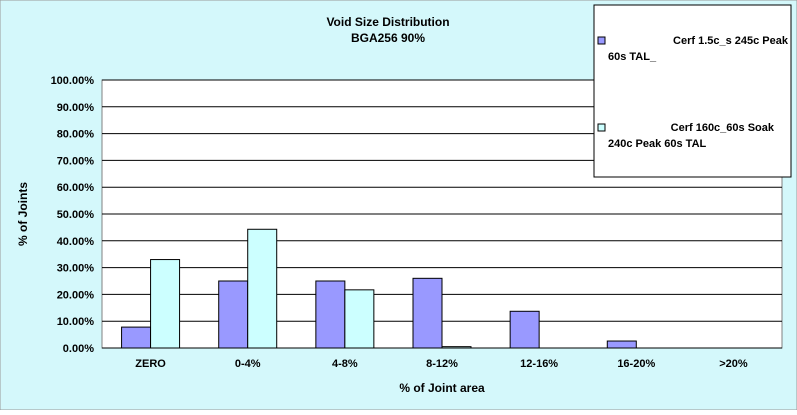 The height and width of the screenshot is (415, 797). I want to click on legend-label-series-2-line-1: Cerf 160c_60s Soak, so click(723, 128).